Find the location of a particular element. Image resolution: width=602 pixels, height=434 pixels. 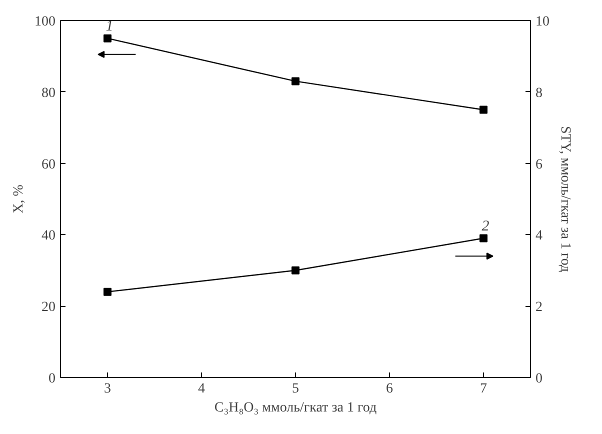

y-tick-label: 80 is located at coordinates (49, 93).